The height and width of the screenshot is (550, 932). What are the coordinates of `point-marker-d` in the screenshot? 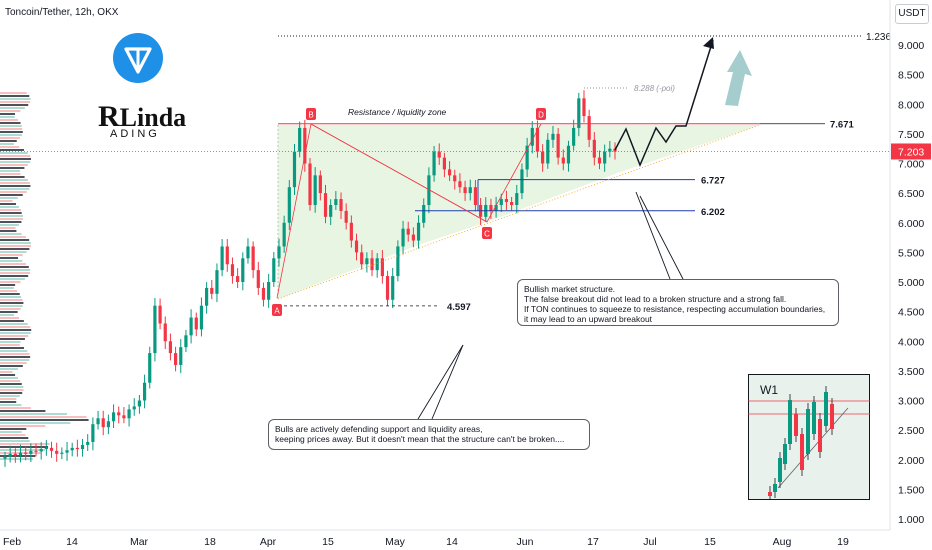 It's located at (541, 114).